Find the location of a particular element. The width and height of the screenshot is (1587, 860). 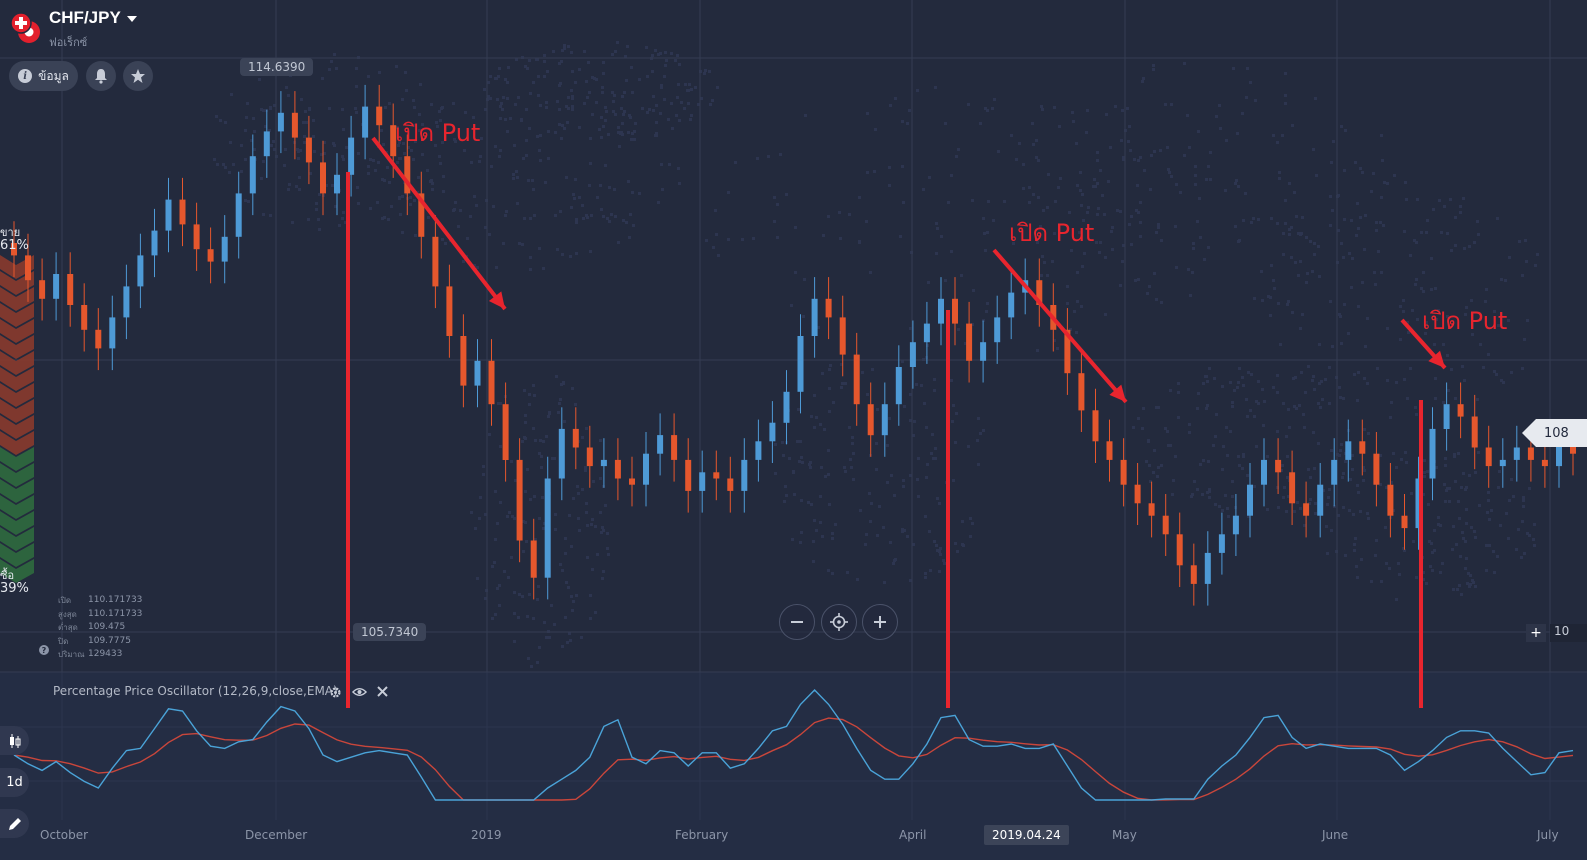

recenter-button is located at coordinates (839, 622).